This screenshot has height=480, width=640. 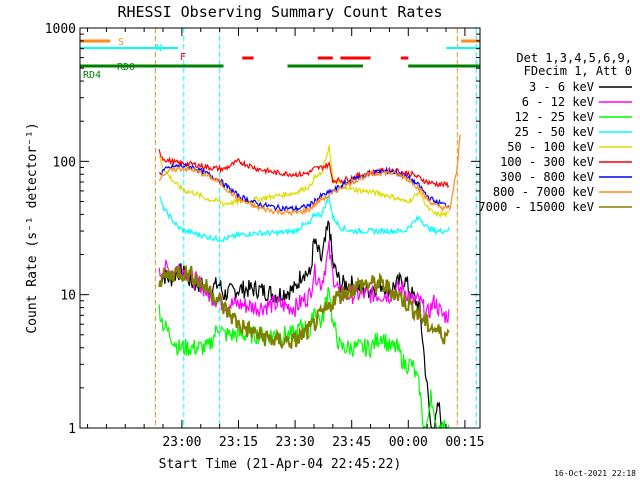 What do you see at coordinates (280, 464) in the screenshot?
I see `x-axis-label: Start Time (21-Apr-04 22:45:22)` at bounding box center [280, 464].